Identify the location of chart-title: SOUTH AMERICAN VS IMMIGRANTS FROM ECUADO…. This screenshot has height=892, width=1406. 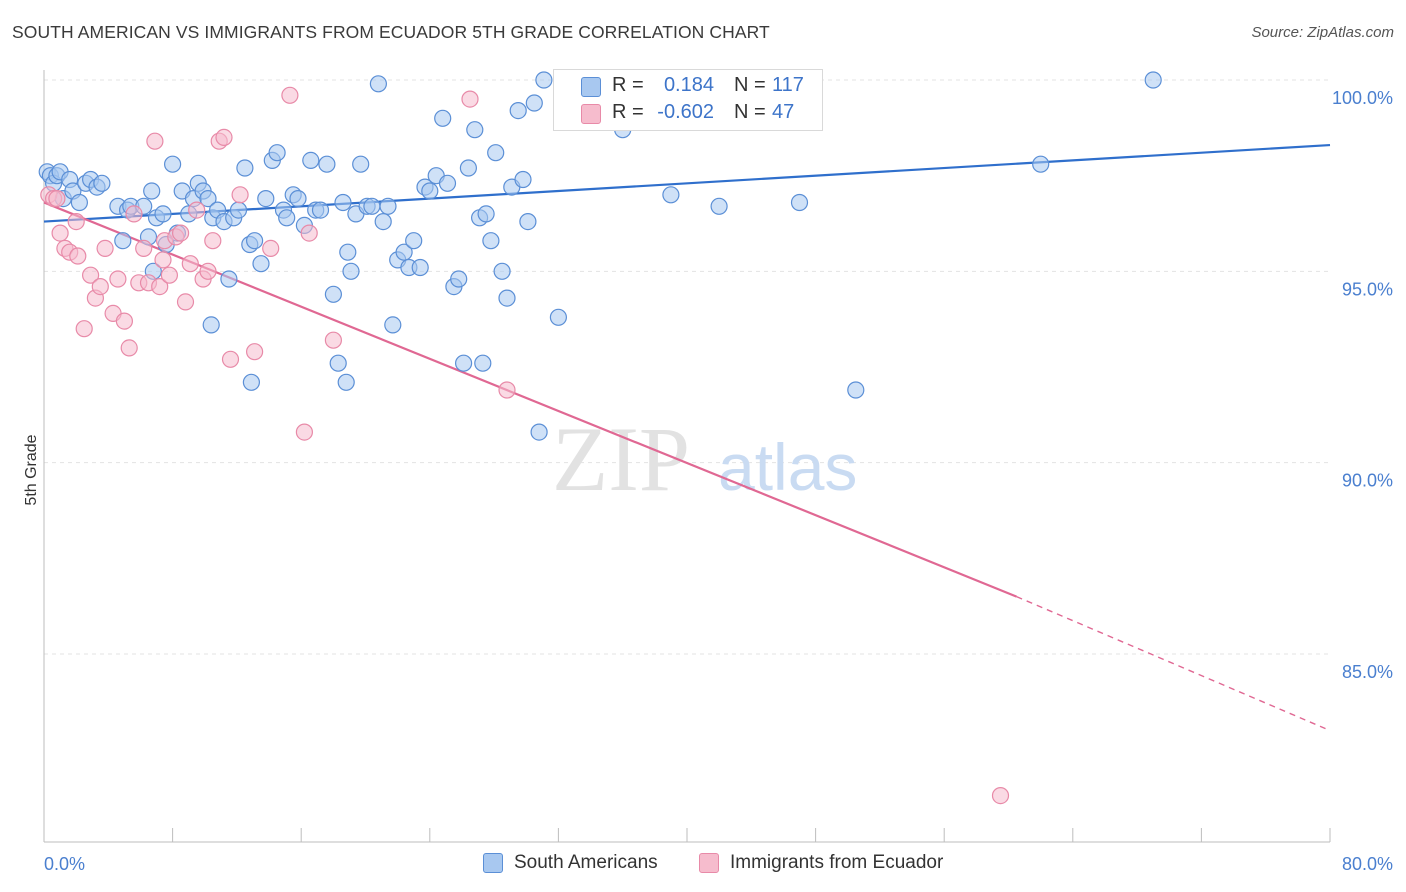
(391, 32).